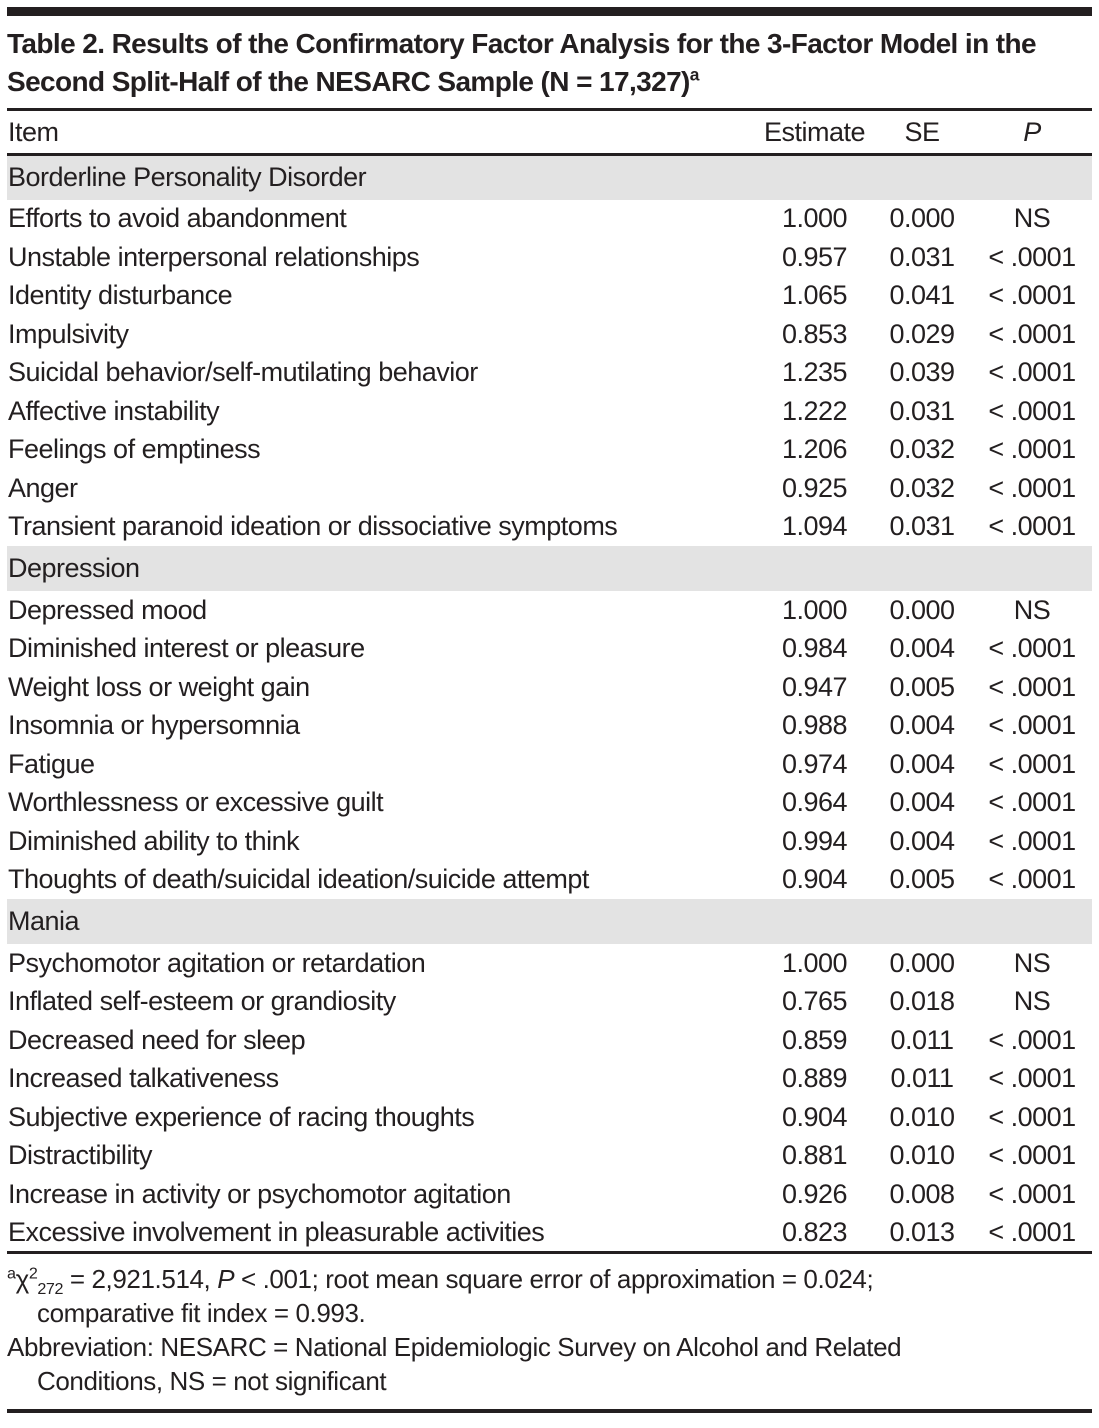 The image size is (1099, 1428). Describe the element at coordinates (68, 333) in the screenshot. I see `cell-item: Impulsivity` at that location.